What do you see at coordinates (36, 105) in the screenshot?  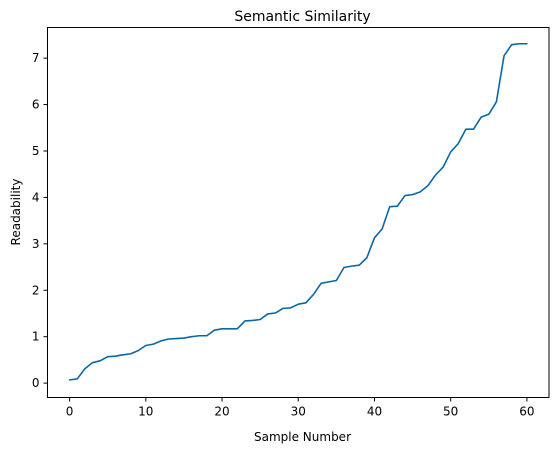 I see `y-tick-label: 6` at bounding box center [36, 105].